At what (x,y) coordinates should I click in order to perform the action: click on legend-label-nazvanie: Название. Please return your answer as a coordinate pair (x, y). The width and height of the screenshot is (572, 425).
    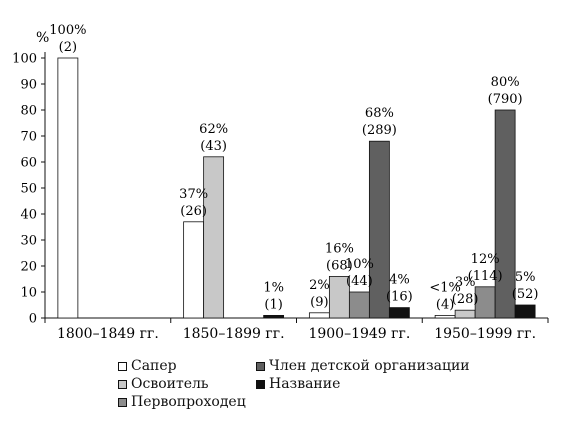
    Looking at the image, I should click on (305, 384).